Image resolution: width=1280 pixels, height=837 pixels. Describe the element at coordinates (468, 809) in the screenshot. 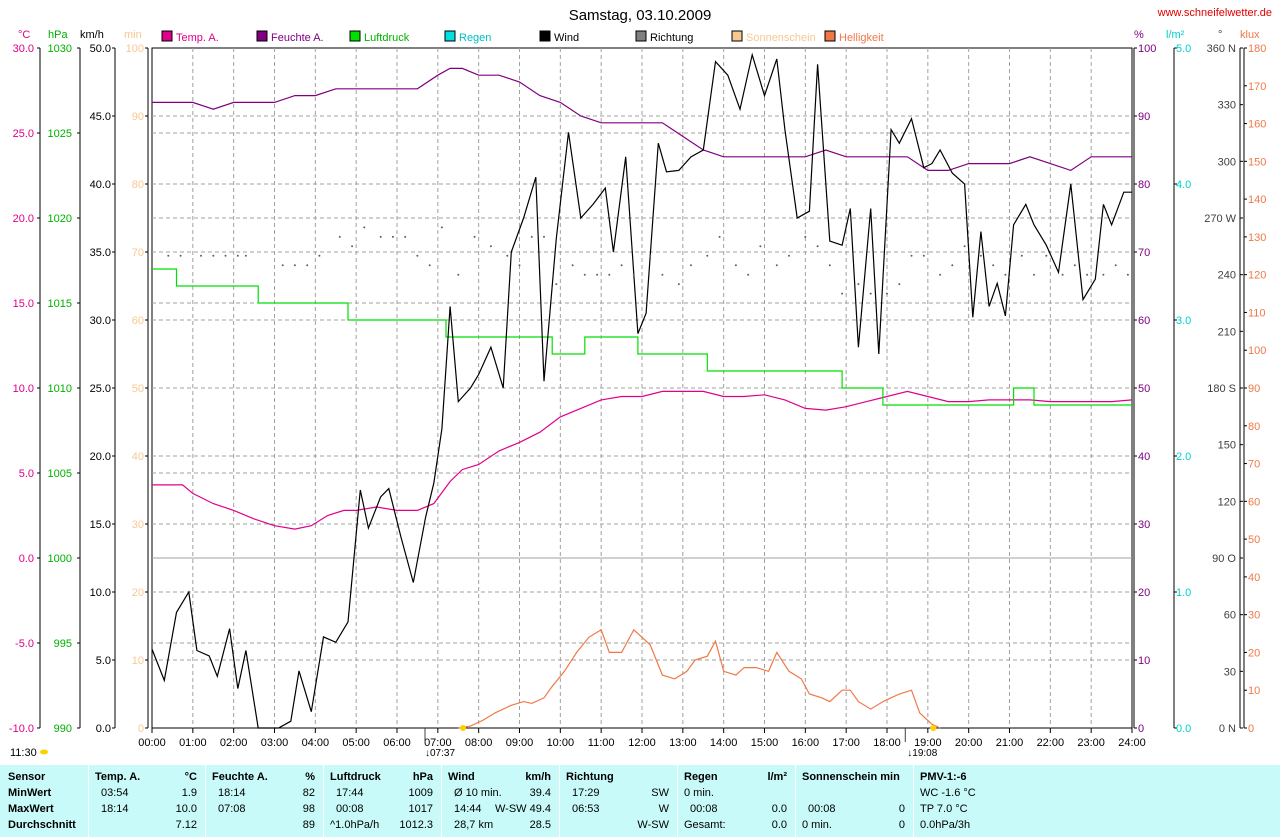

I see `stats-wind-max-time: 14:44` at that location.